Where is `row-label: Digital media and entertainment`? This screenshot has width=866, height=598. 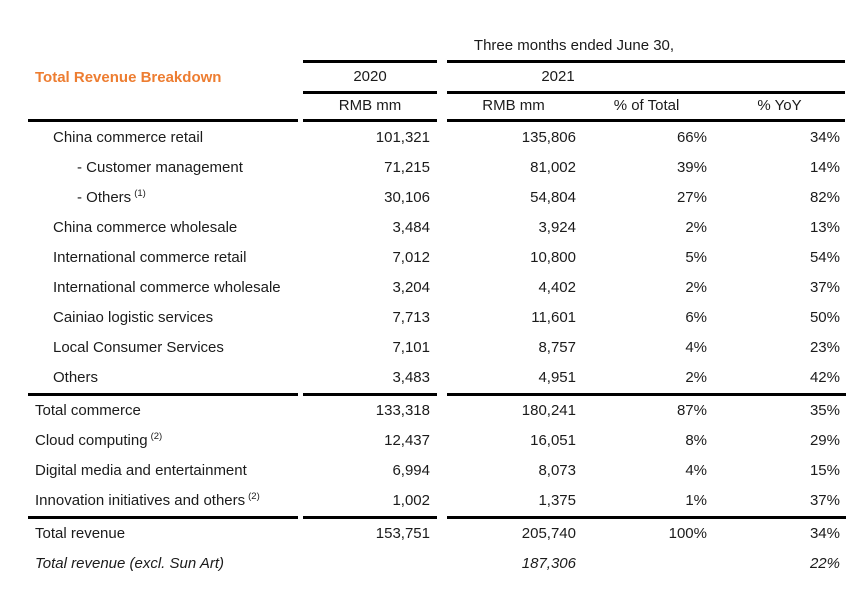 row-label: Digital media and entertainment is located at coordinates (165, 471).